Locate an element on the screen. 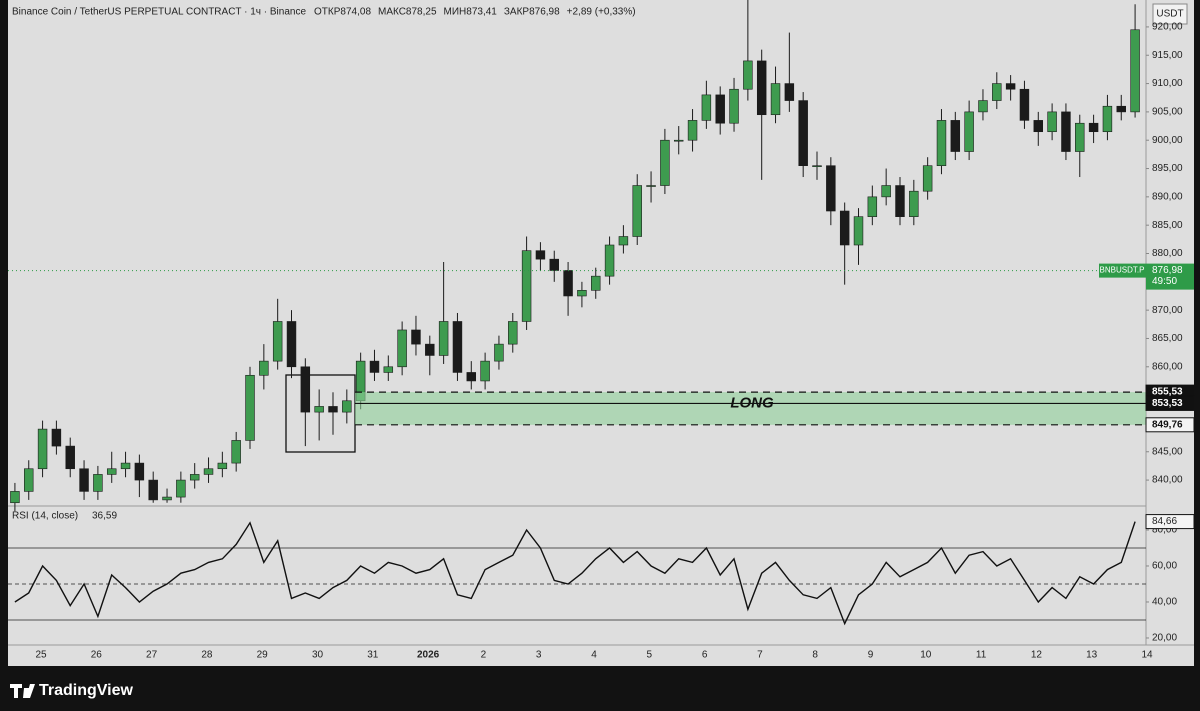 The width and height of the screenshot is (1200, 711). y-tick-label: 865,00 is located at coordinates (1167, 338).